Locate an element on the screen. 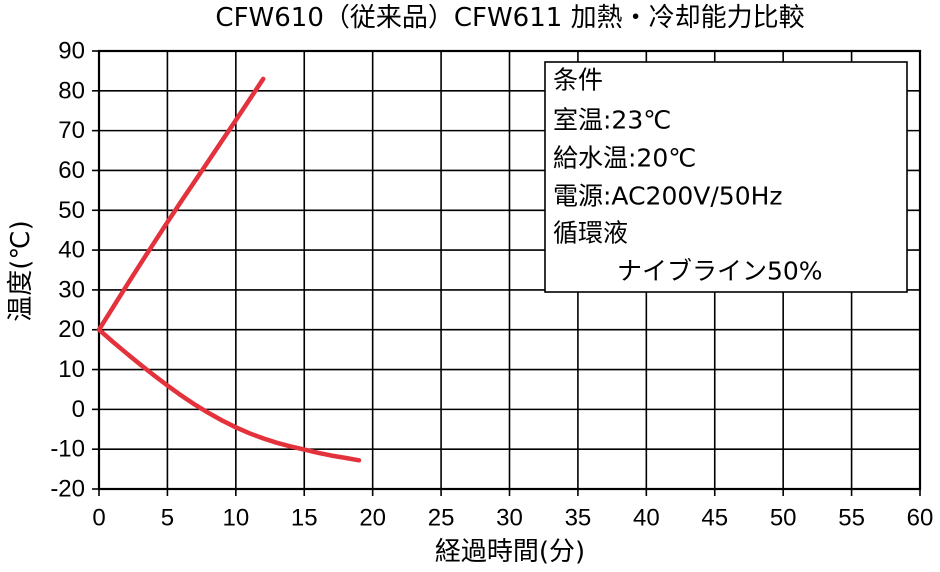 This screenshot has height=572, width=940. y-tick-label: 30 is located at coordinates (71, 289).